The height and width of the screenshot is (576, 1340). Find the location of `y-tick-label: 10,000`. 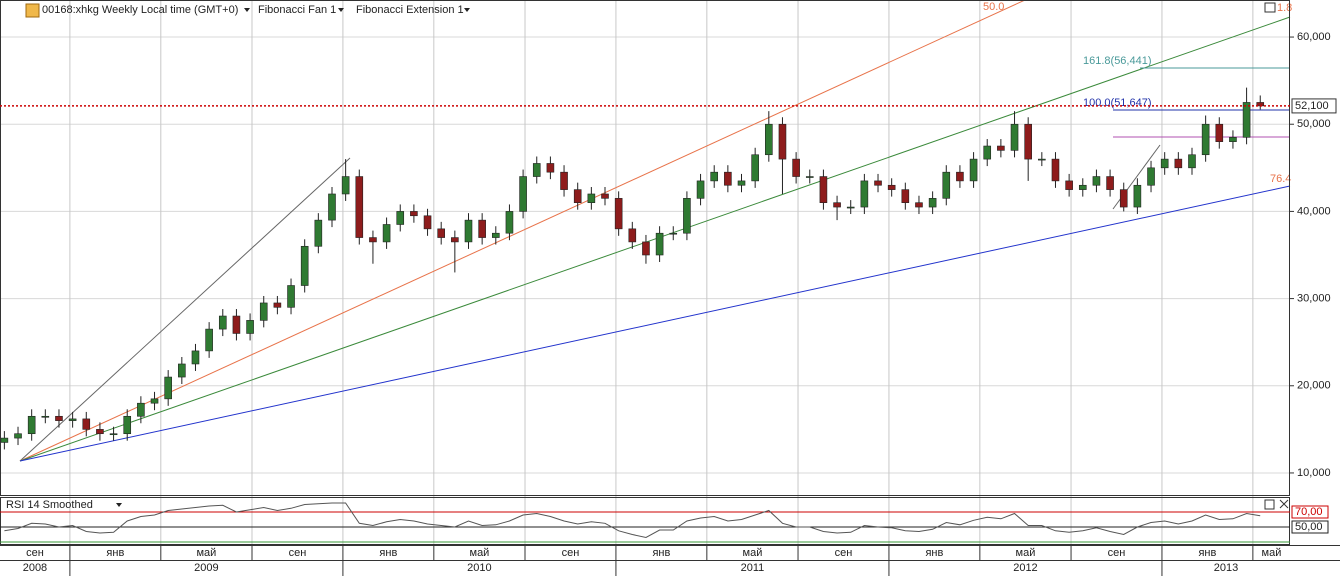

y-tick-label: 10,000 is located at coordinates (1314, 473).